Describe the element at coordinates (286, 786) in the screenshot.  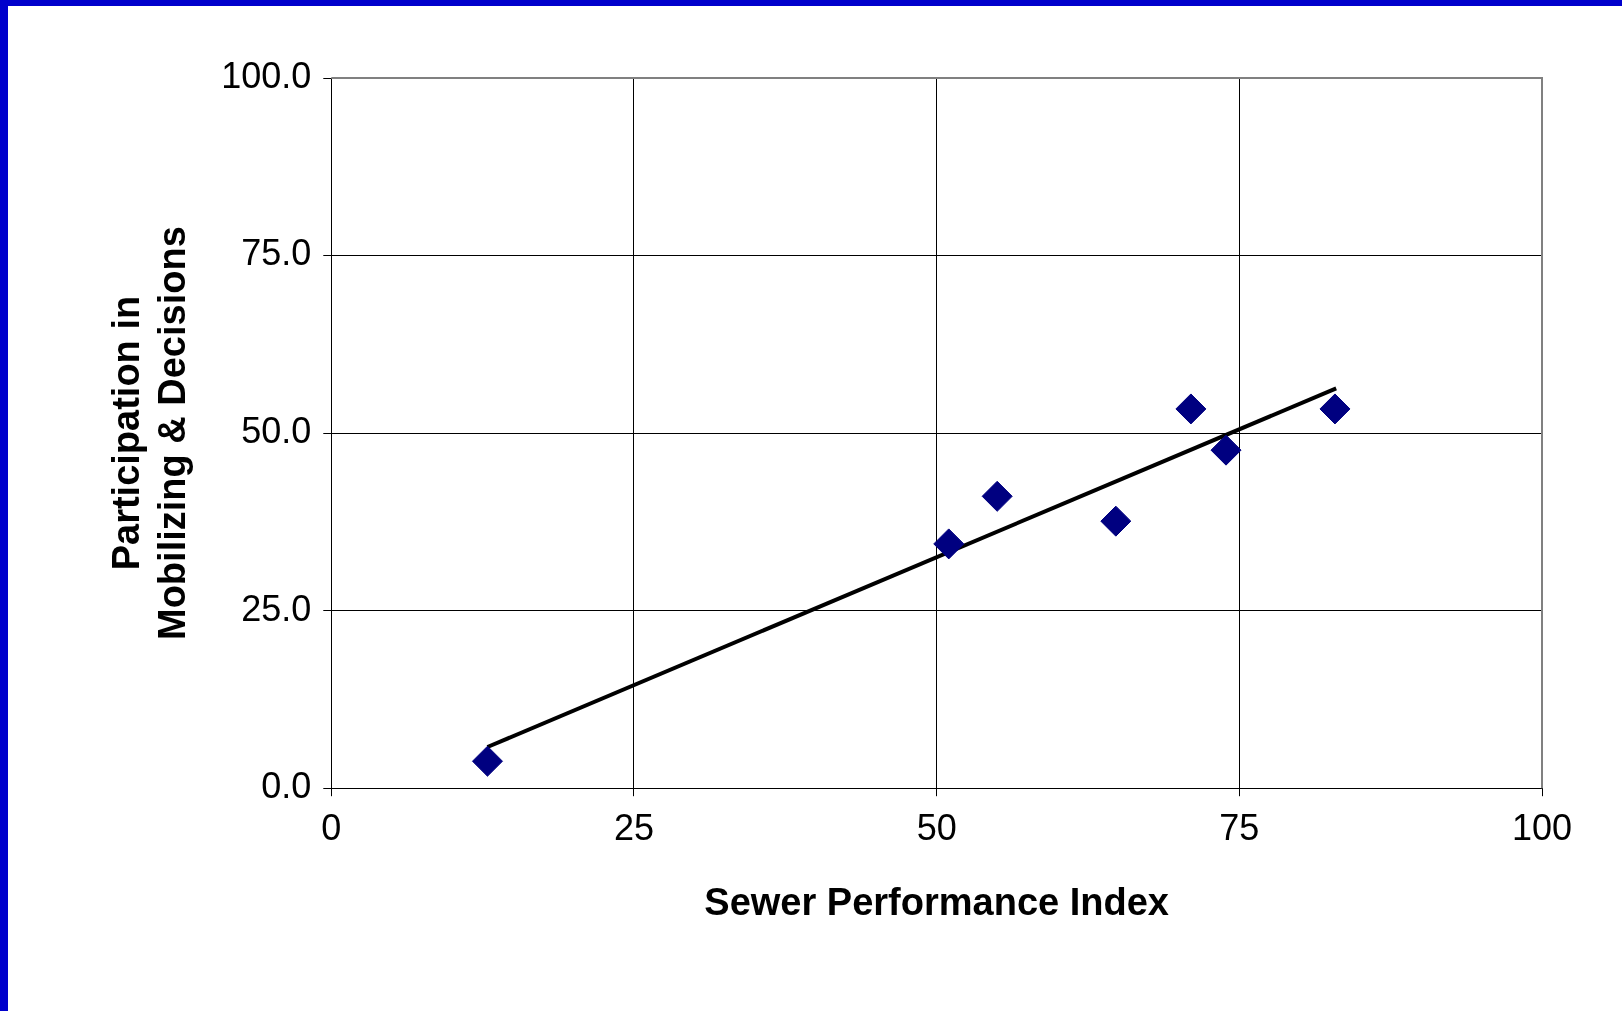
I see `y-tick-label: 0.0` at that location.